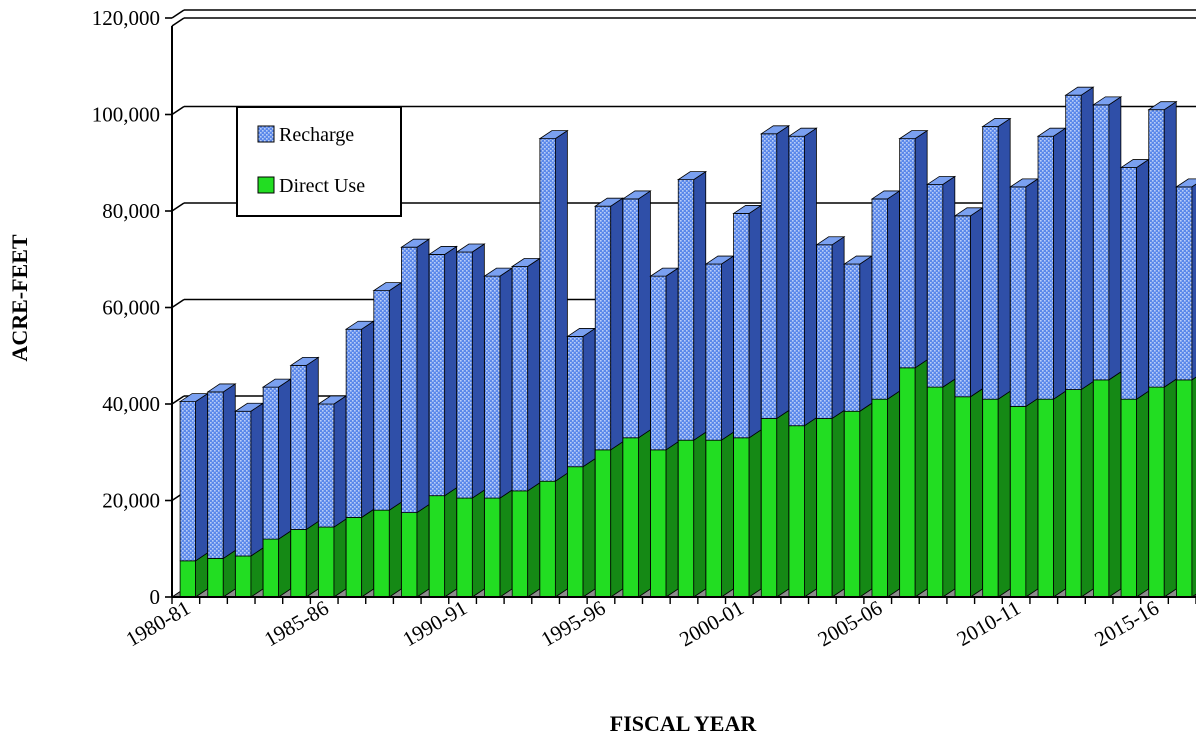  What do you see at coordinates (989, 623) in the screenshot?
I see `x-tick-label: 2010-11` at bounding box center [989, 623].